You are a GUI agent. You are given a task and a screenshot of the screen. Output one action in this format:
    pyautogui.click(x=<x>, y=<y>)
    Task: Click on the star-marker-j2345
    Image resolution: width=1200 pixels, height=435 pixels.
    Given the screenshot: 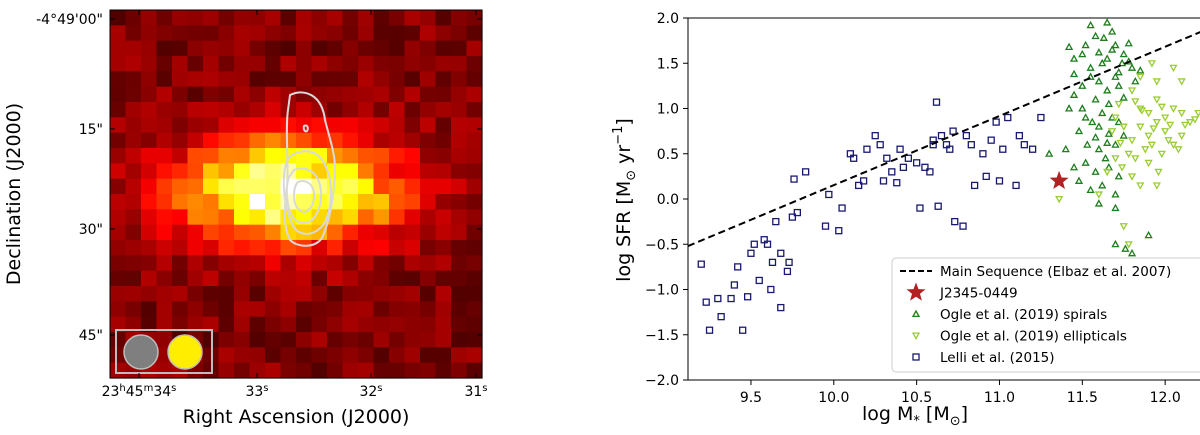 What is the action you would take?
    pyautogui.click(x=1059, y=179)
    